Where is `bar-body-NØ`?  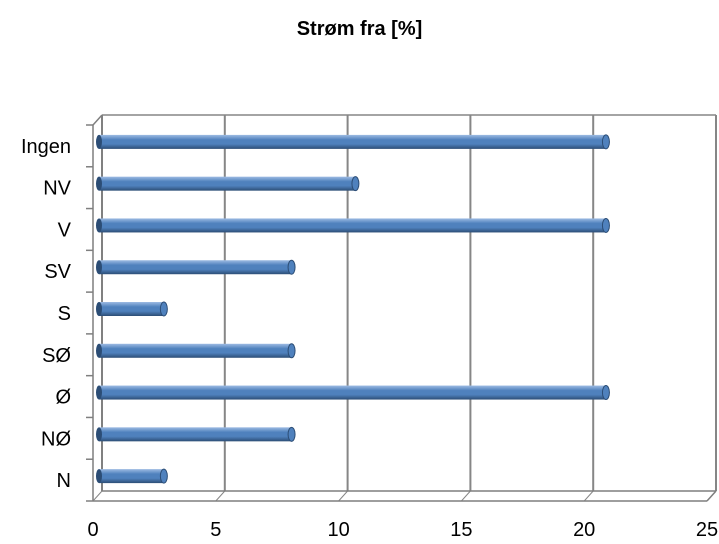 bar-body-NØ is located at coordinates (195, 434).